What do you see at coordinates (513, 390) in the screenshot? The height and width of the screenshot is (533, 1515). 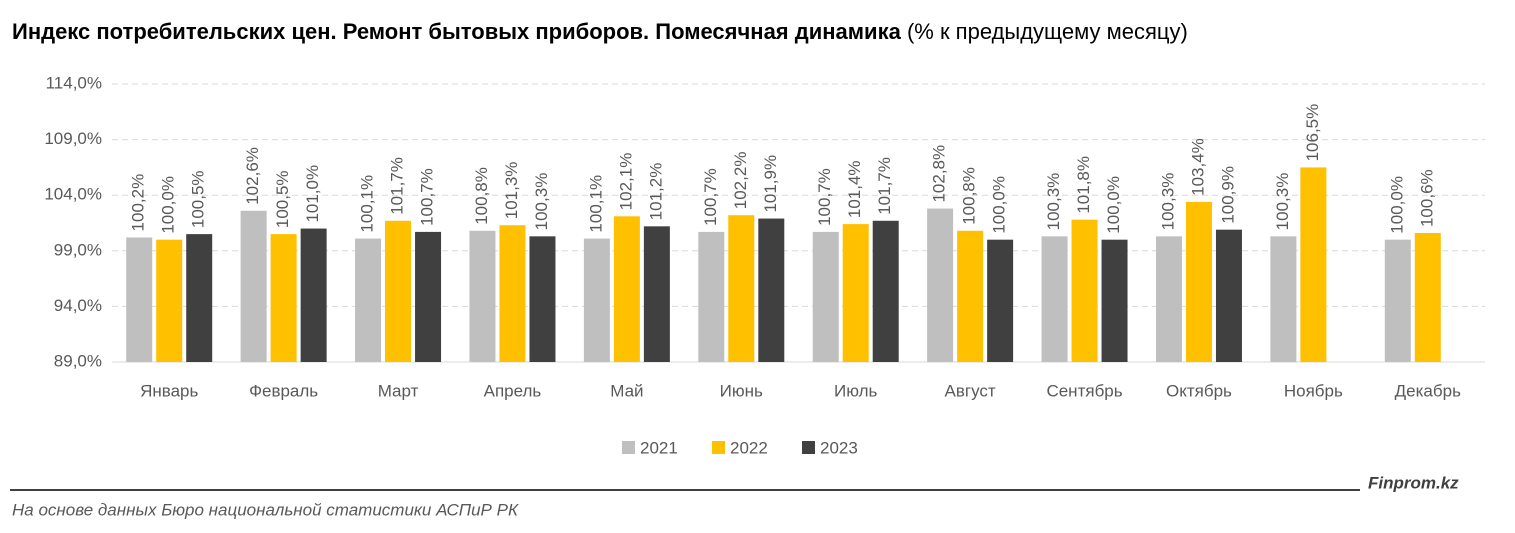 I see `x-tick-label: Апрель` at bounding box center [513, 390].